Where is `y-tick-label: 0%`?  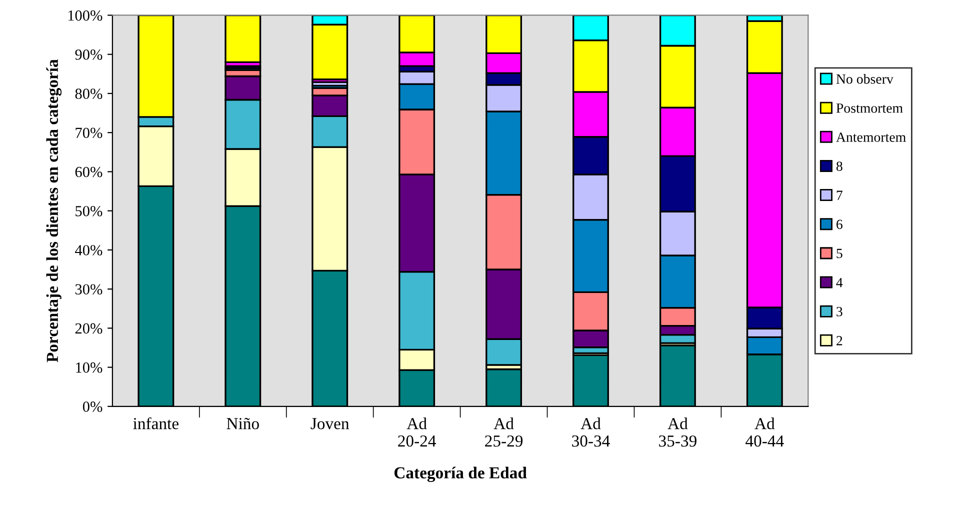
y-tick-label: 0% is located at coordinates (92, 407).